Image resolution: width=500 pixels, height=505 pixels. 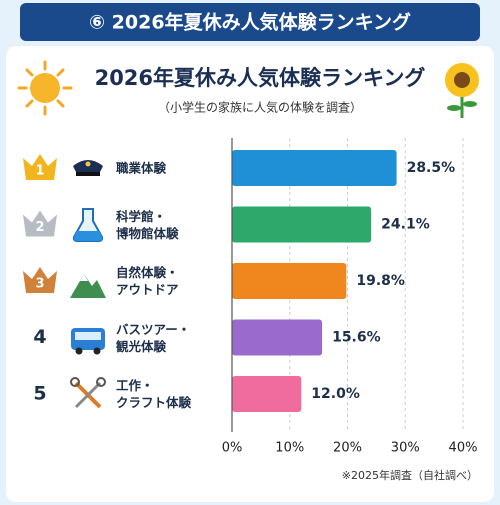 I want to click on category-label: バスツアー・ 観光体験, so click(x=153, y=337).